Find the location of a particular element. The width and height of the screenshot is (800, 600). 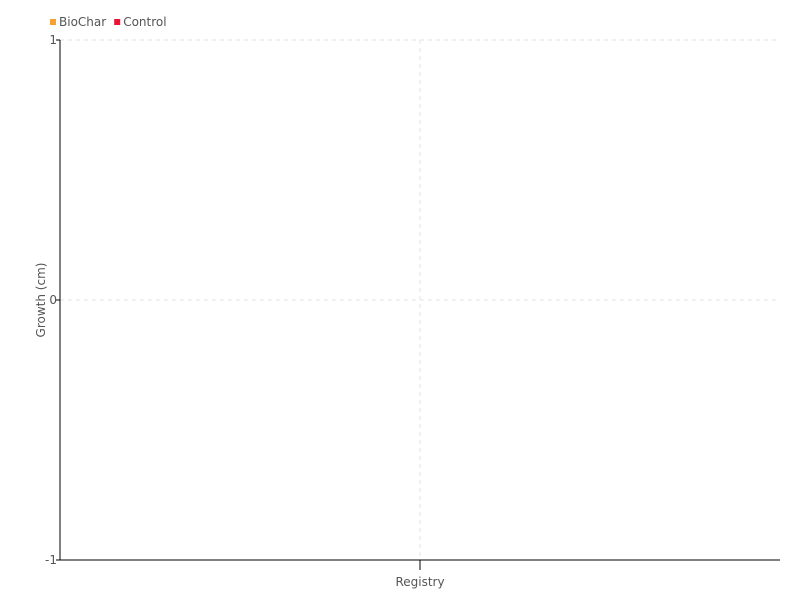

y-ticks: -1 0 1 is located at coordinates (52, 300).